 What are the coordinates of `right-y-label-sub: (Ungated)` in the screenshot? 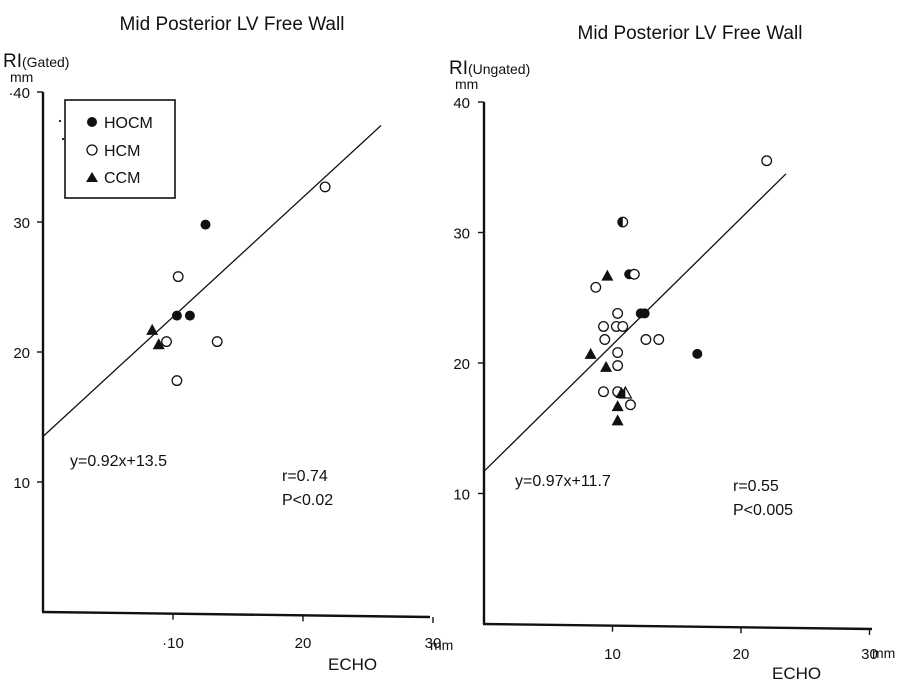 It's located at (499, 69).